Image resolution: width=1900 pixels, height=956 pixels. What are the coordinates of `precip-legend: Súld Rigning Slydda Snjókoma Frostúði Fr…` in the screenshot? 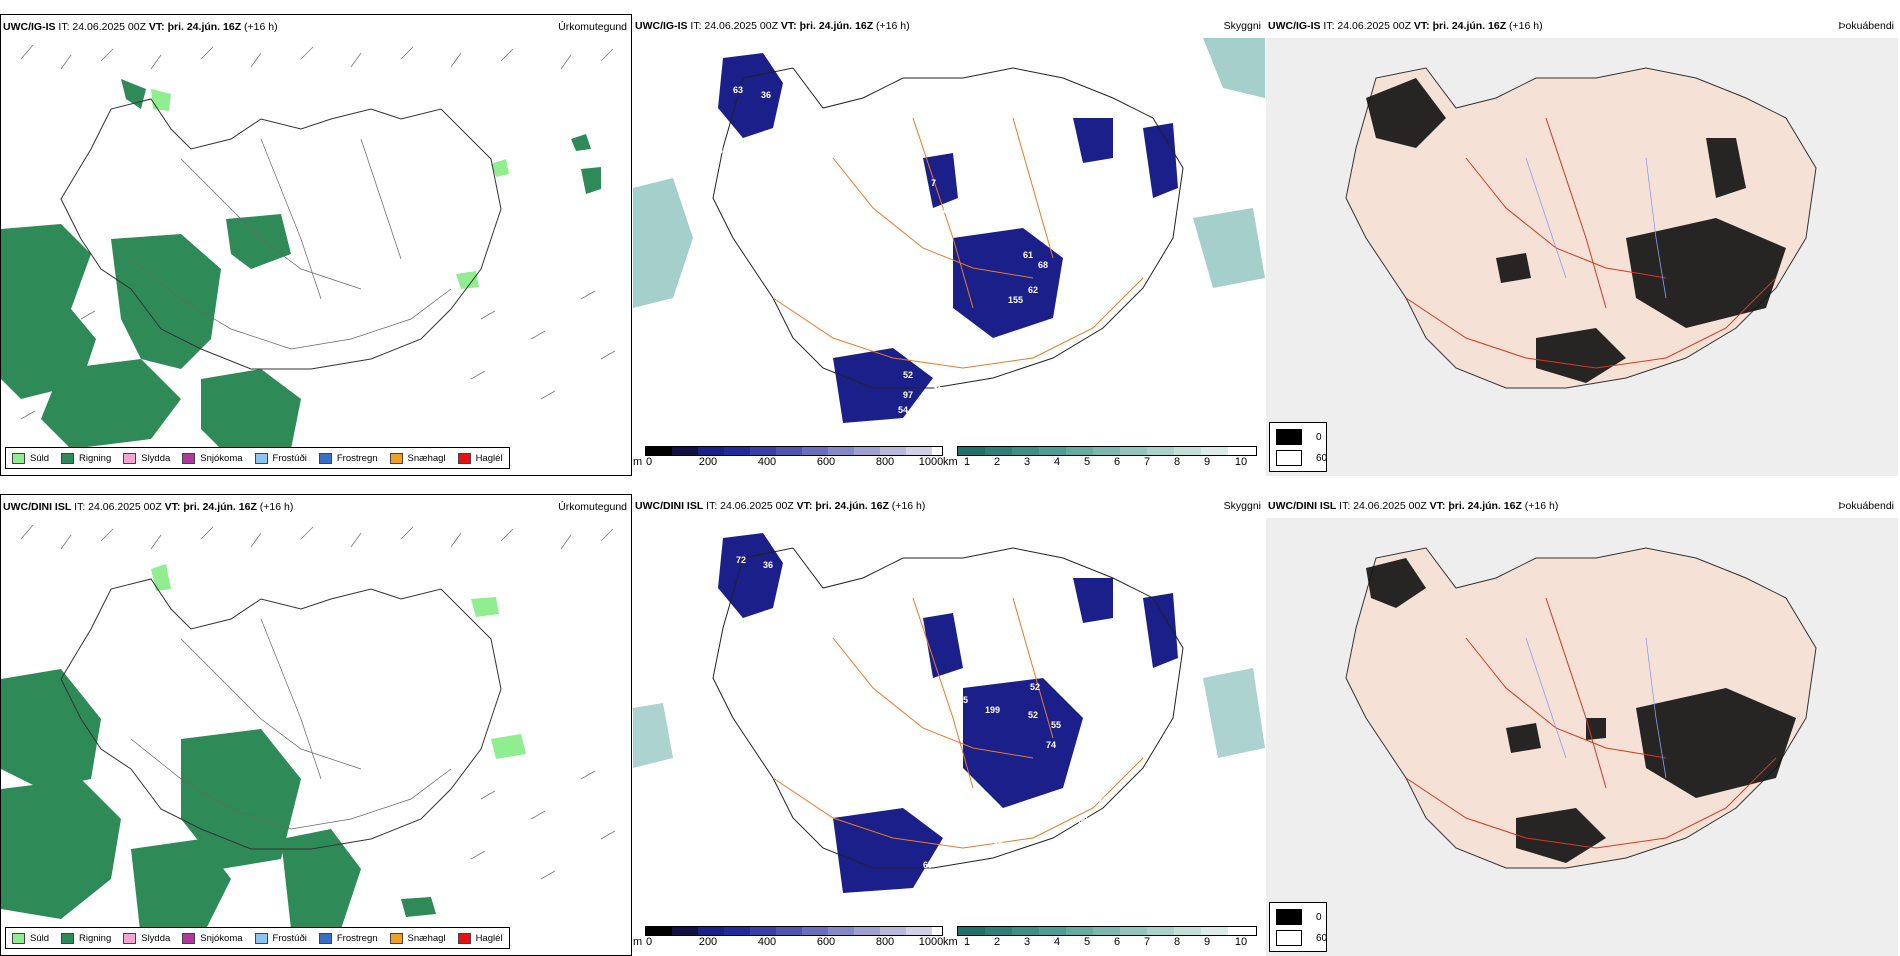 It's located at (257, 938).